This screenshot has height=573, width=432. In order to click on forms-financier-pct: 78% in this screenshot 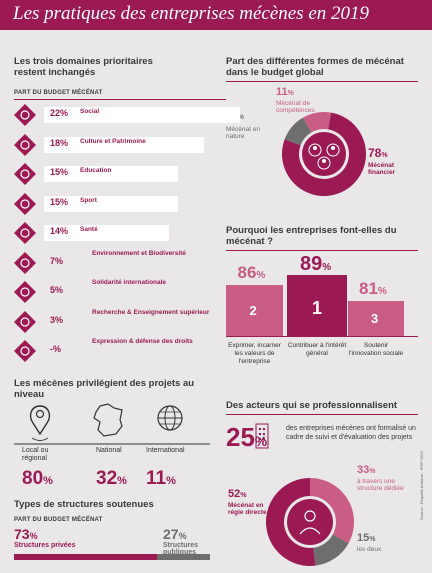, I will do `click(378, 153)`.